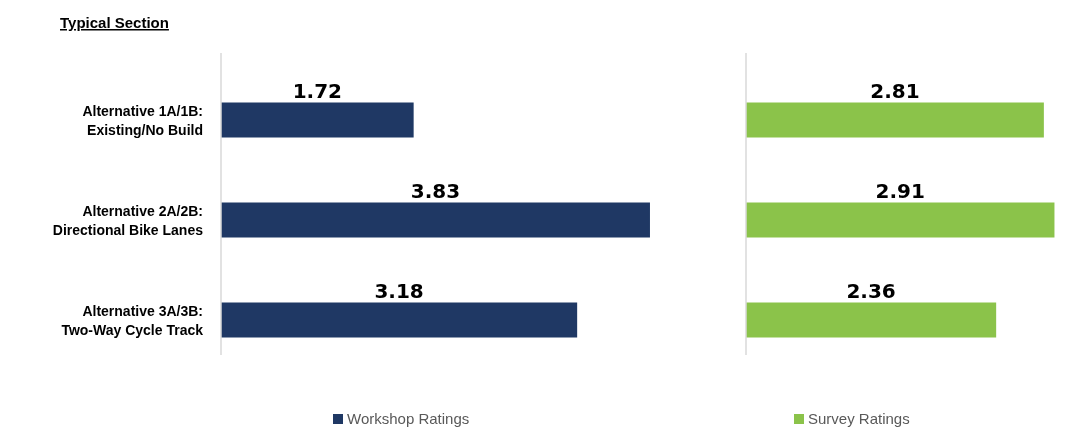 Image resolution: width=1071 pixels, height=429 pixels. Describe the element at coordinates (128, 220) in the screenshot. I see `y-tick-label: Alternative 2A/2B: Directional Bike Lanes` at that location.